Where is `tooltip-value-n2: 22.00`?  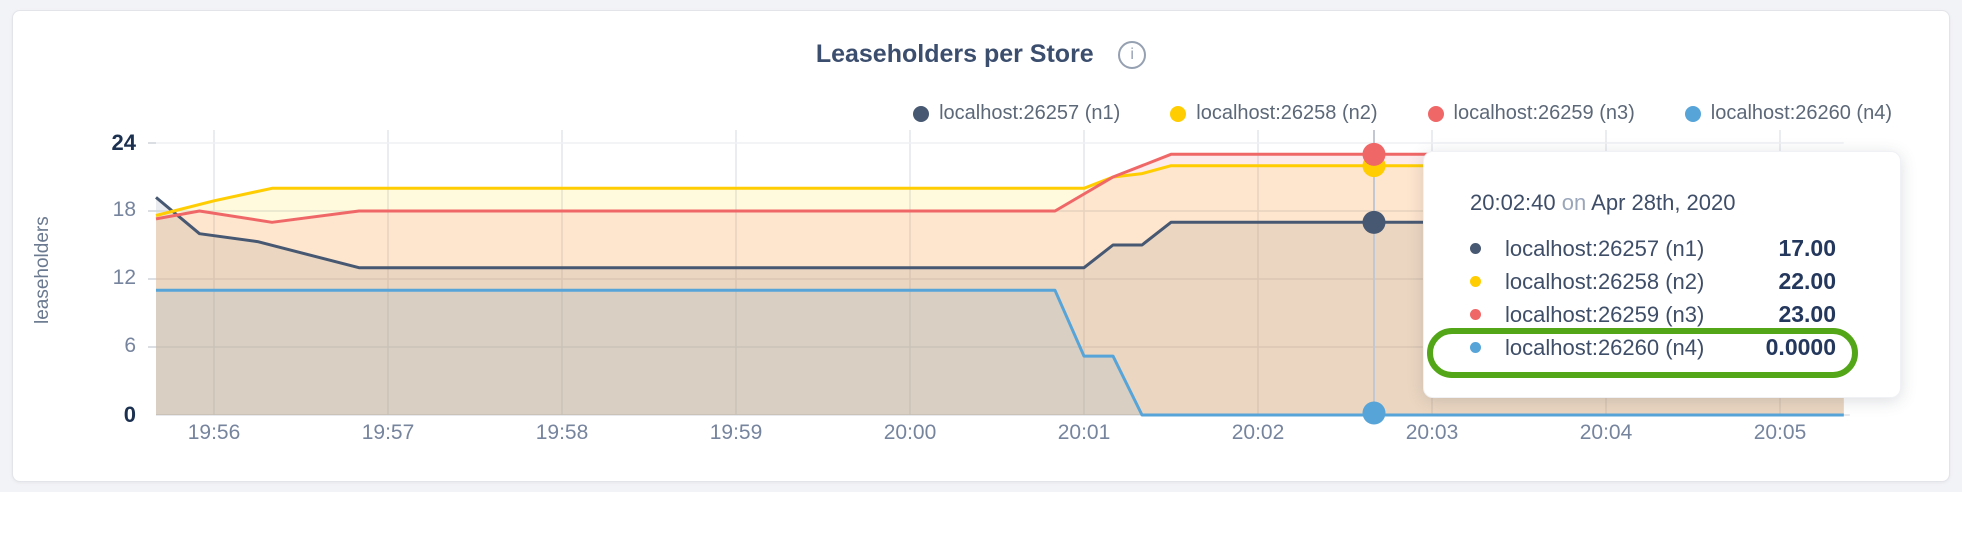 tooltip-value-n2: 22.00 is located at coordinates (1807, 281).